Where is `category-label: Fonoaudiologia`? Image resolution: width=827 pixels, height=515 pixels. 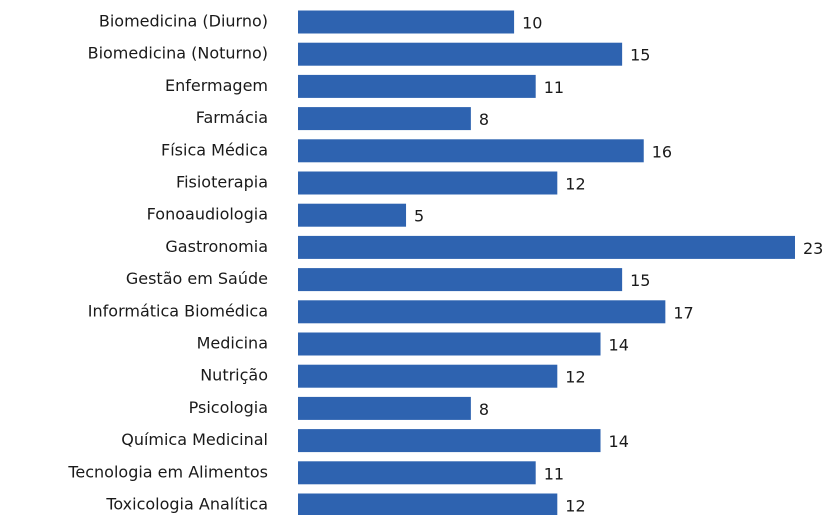 category-label: Fonoaudiologia is located at coordinates (207, 214).